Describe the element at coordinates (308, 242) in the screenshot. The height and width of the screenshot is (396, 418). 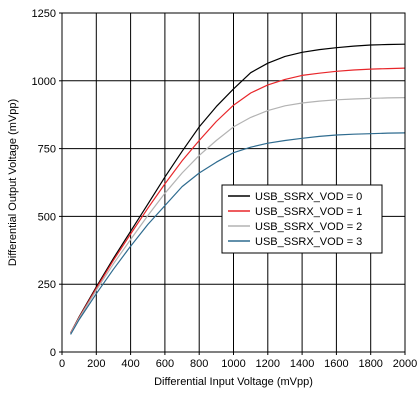
I see `legend-entry-label: USB_SSRX_VOD = 3` at that location.